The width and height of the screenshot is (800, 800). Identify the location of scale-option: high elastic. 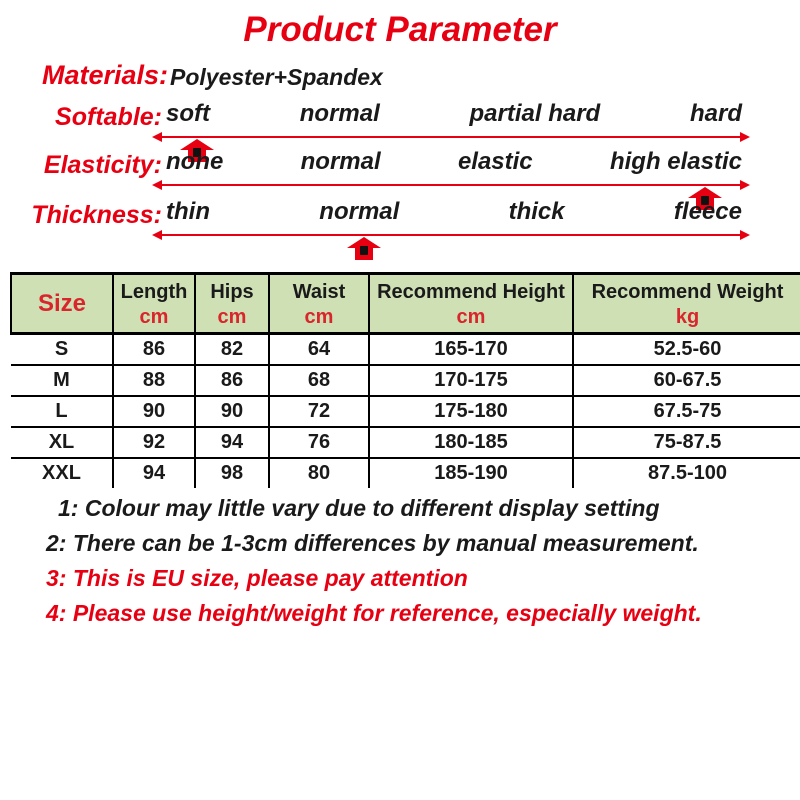
(675, 161).